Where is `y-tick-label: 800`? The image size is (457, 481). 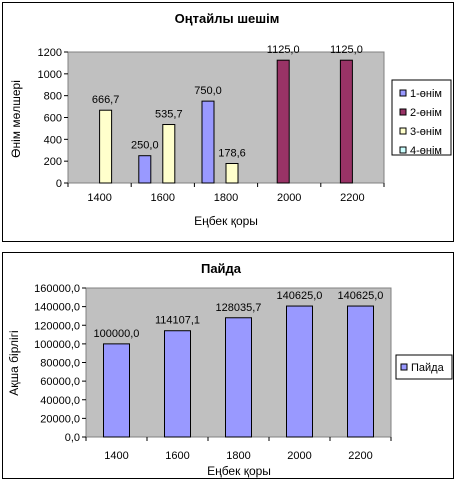 y-tick-label: 800 is located at coordinates (53, 97).